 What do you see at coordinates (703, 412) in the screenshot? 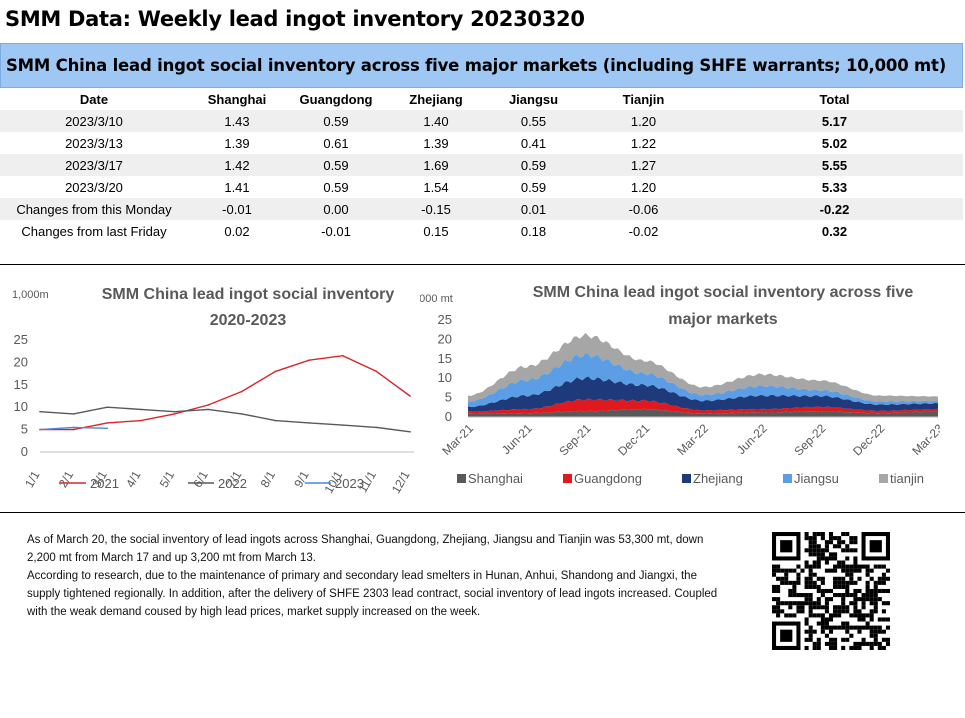
I see `area-series-Shanghai` at bounding box center [703, 412].